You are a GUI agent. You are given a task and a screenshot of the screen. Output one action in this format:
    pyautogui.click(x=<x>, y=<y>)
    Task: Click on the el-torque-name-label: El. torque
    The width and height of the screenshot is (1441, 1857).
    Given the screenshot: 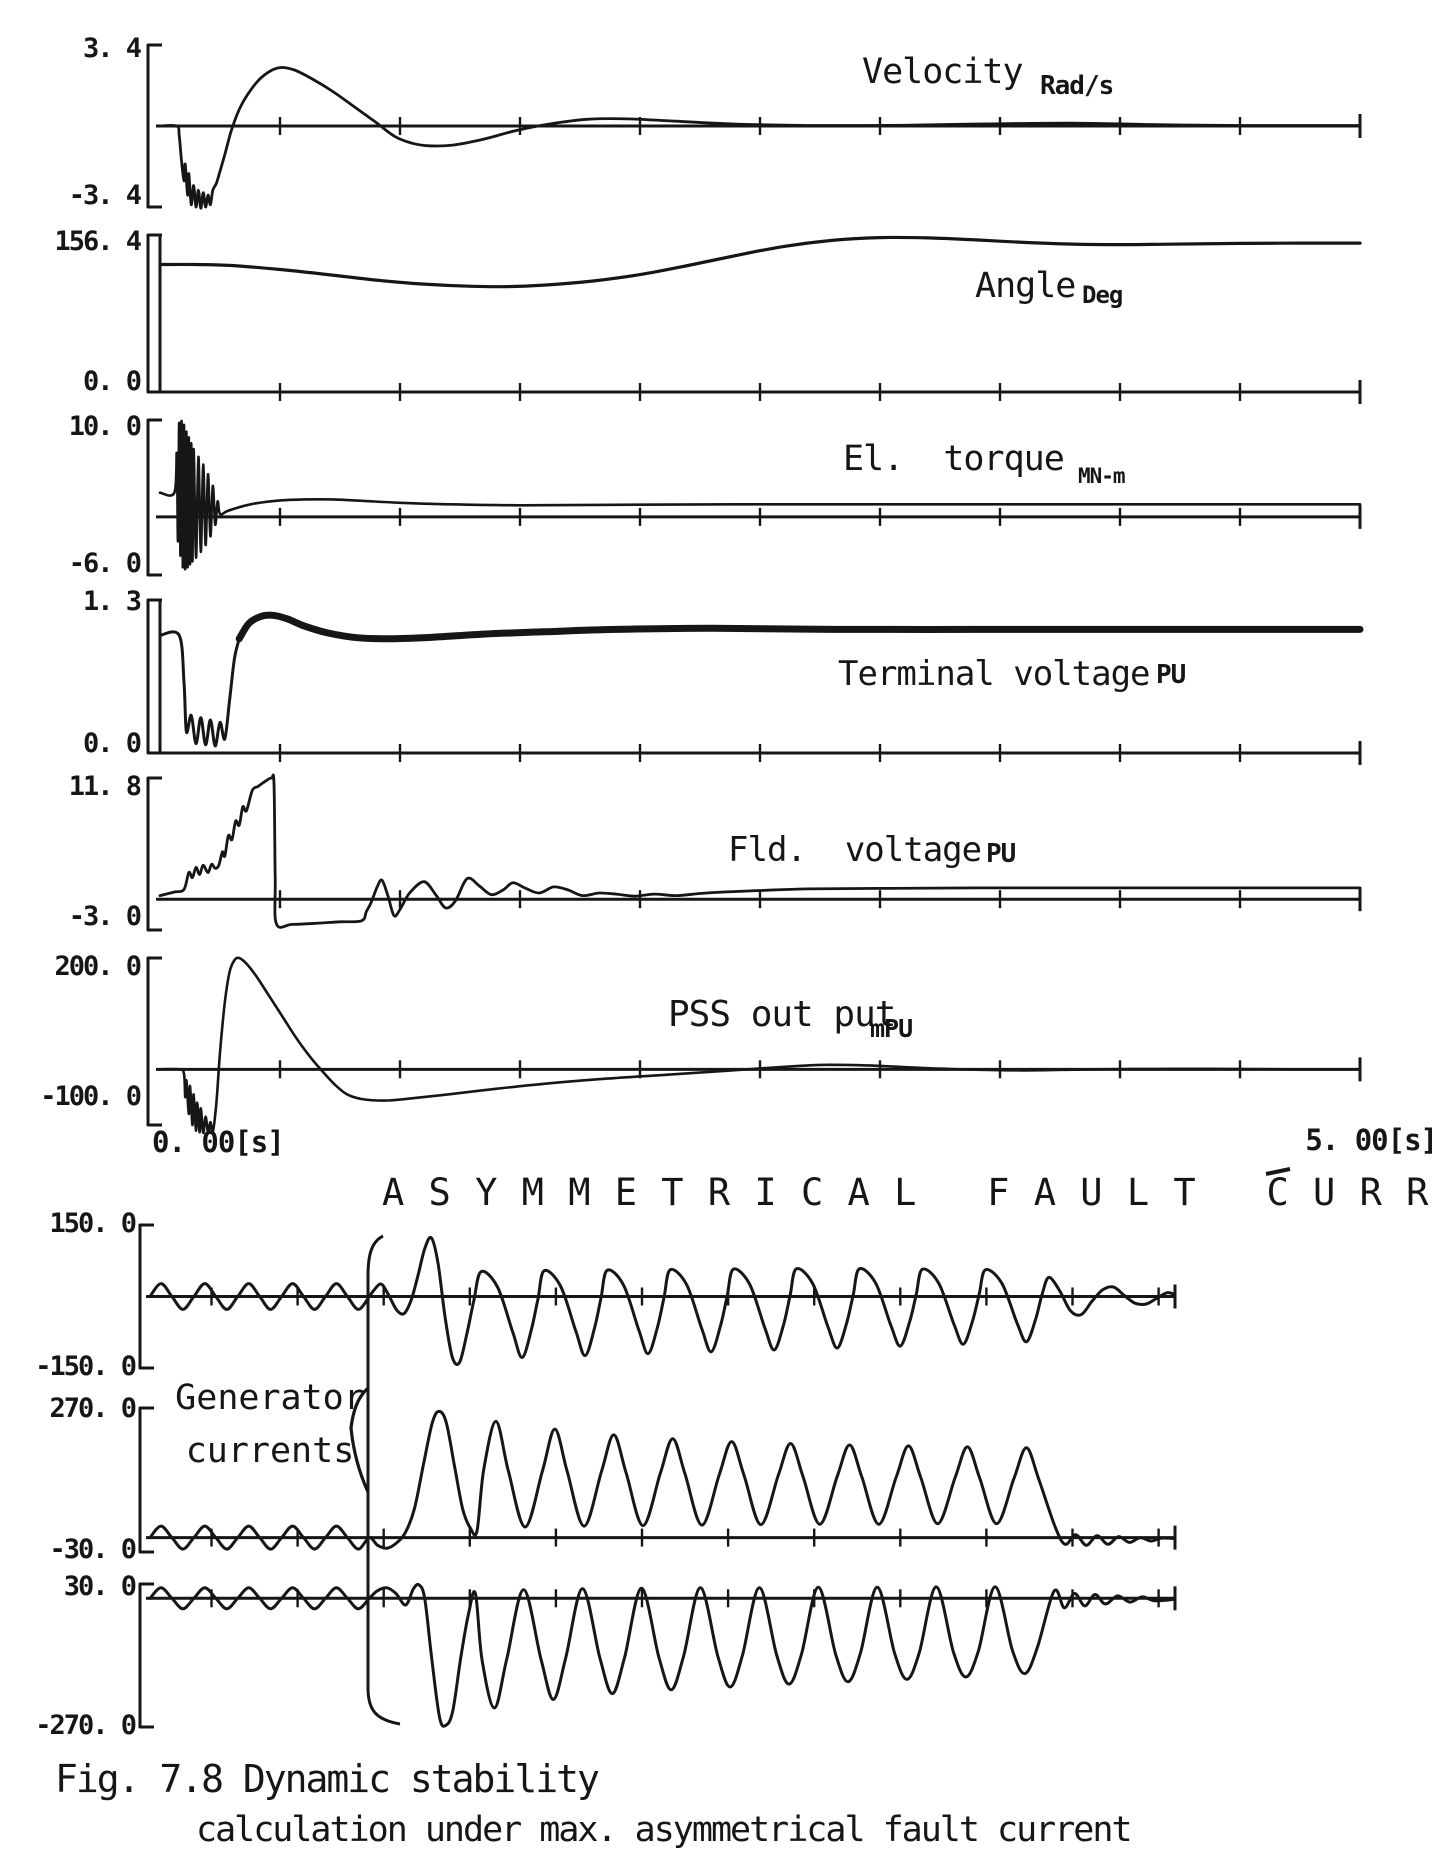 What is the action you would take?
    pyautogui.click(x=954, y=459)
    